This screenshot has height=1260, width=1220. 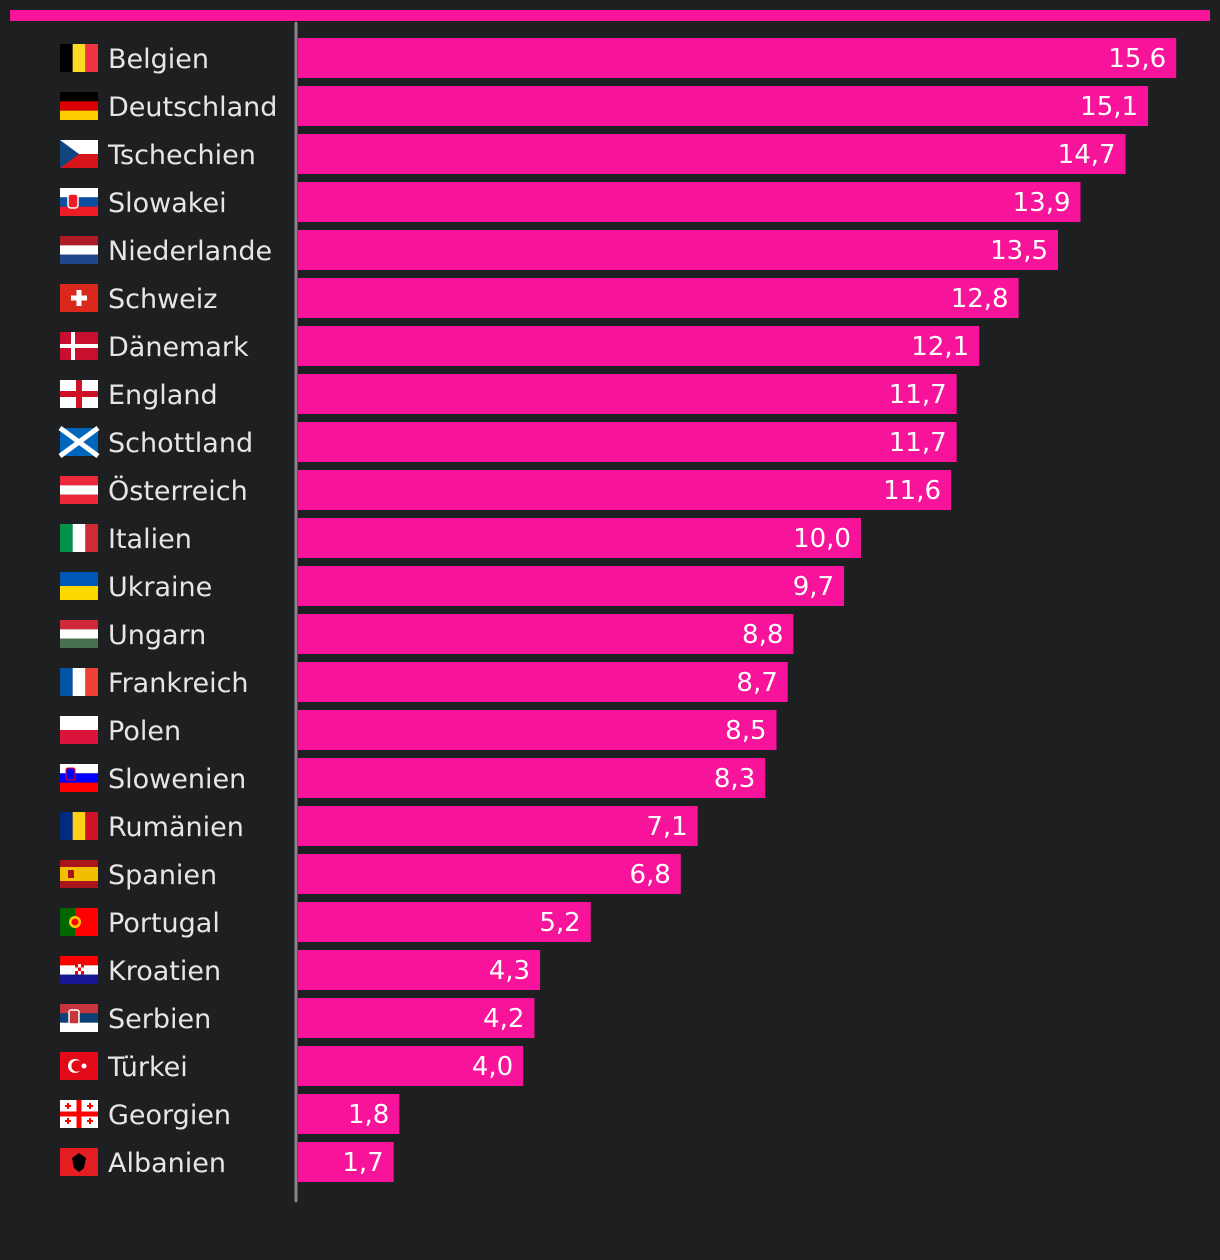 I want to click on value-label: 12,8, so click(x=980, y=299).